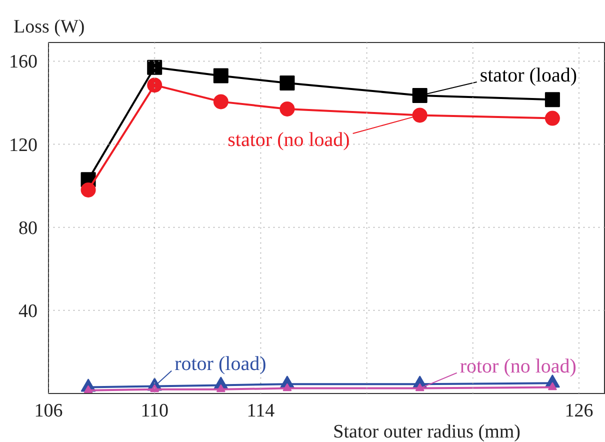 Image resolution: width=605 pixels, height=442 pixels. Describe the element at coordinates (289, 140) in the screenshot. I see `series-label: stator (no load)` at that location.